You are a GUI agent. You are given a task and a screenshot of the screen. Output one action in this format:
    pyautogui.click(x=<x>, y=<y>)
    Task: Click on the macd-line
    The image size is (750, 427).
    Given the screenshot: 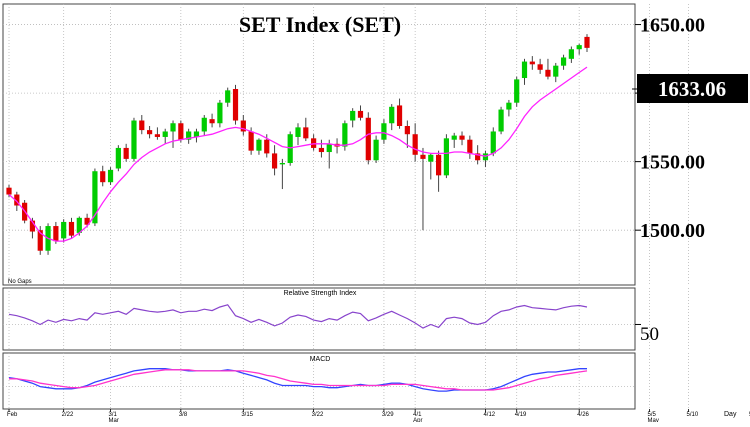 What is the action you would take?
    pyautogui.click(x=297, y=380)
    